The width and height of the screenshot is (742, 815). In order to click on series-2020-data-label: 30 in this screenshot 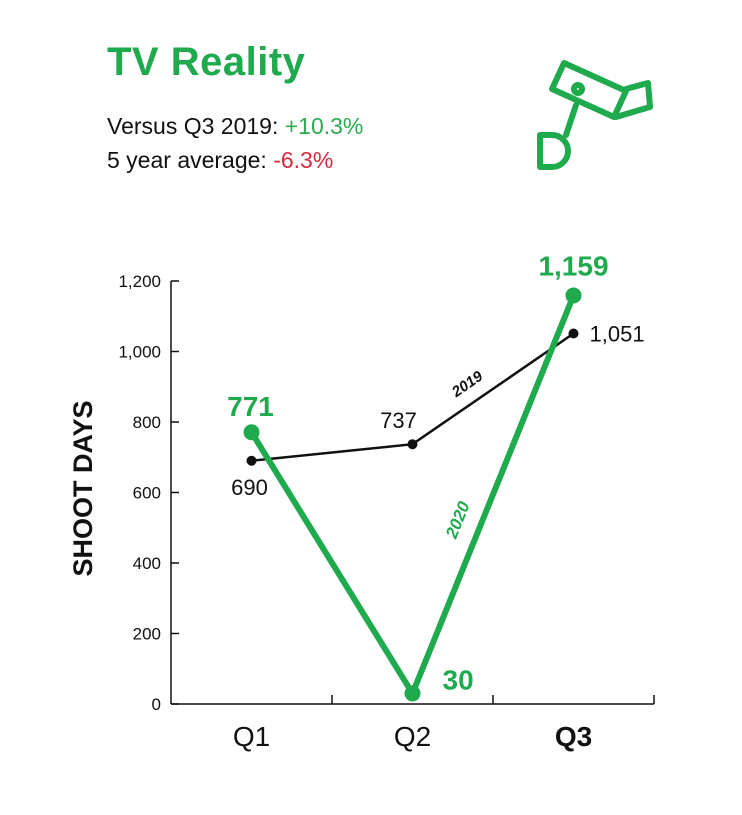, I will do `click(458, 679)`.